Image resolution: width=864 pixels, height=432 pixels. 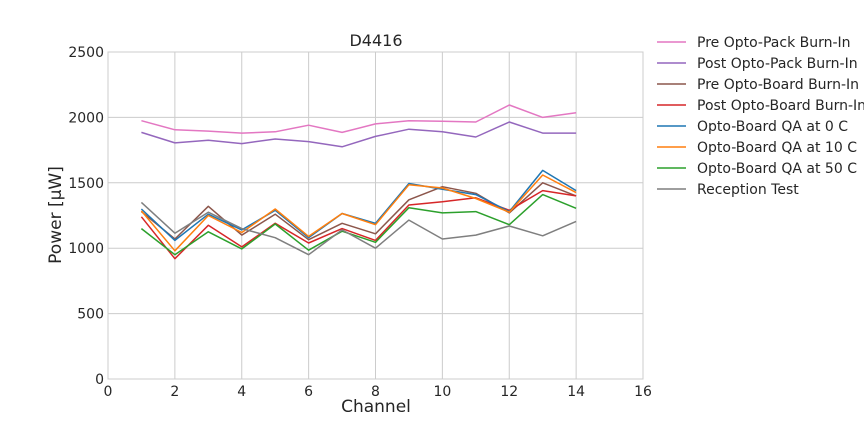 What do you see at coordinates (509, 392) in the screenshot?
I see `x-tick-label: 12` at bounding box center [509, 392].